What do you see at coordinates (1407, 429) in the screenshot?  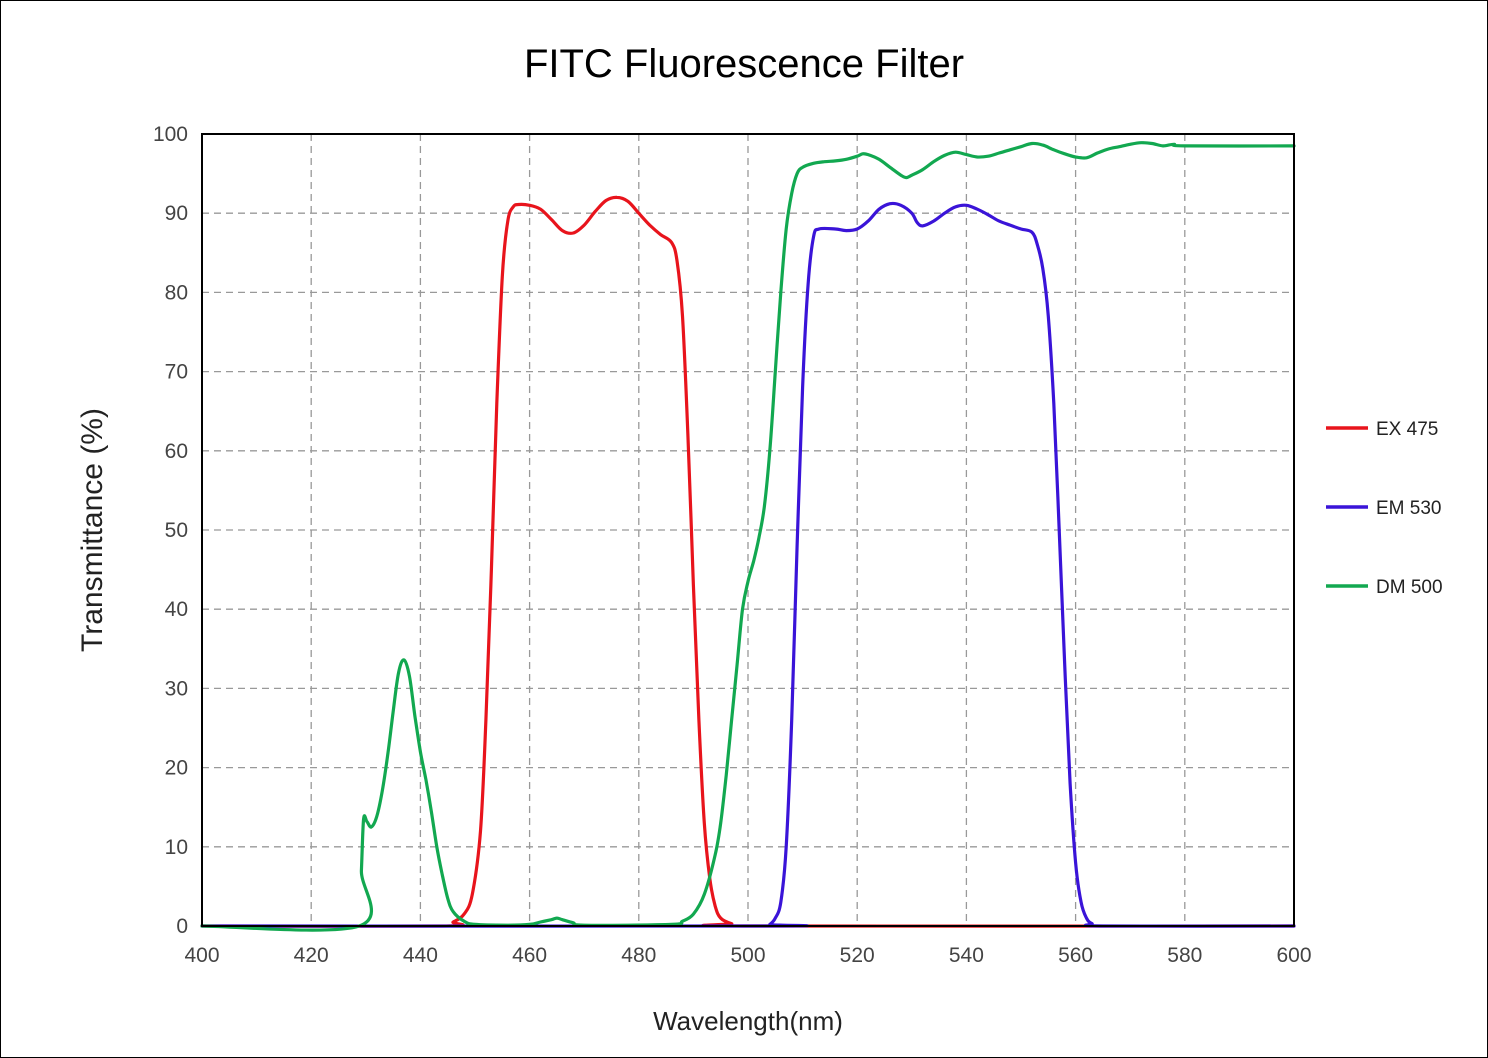 I see `legend-label-1: EX 475` at bounding box center [1407, 429].